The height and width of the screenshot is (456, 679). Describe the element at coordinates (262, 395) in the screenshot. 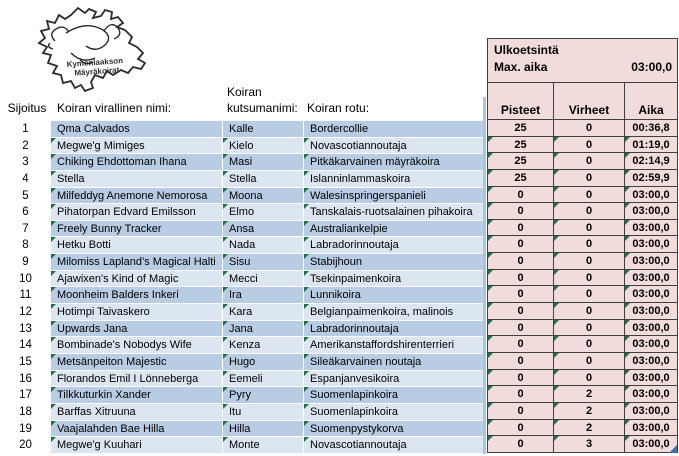

I see `call-name-cell: Pyry` at that location.